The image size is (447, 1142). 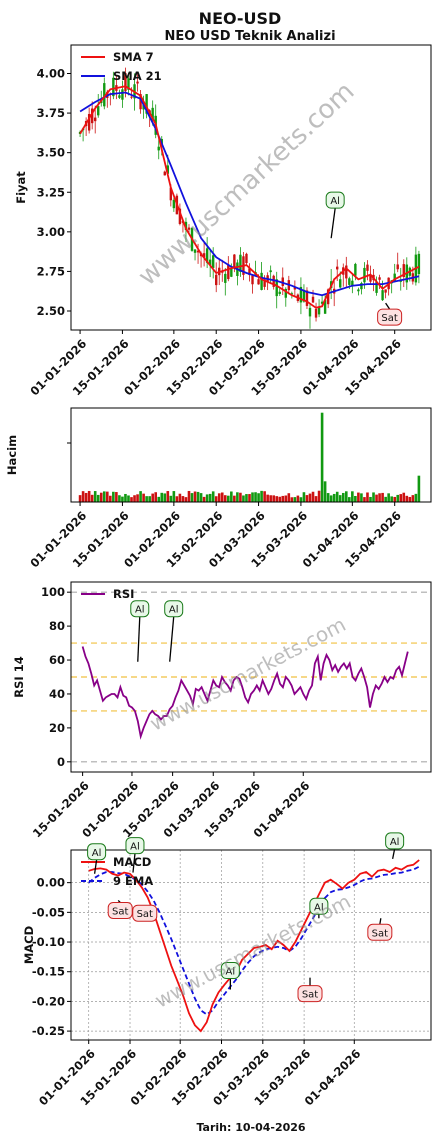 What do you see at coordinates (61, 762) in the screenshot?
I see `rsi-ytick-label: 0` at bounding box center [61, 762].